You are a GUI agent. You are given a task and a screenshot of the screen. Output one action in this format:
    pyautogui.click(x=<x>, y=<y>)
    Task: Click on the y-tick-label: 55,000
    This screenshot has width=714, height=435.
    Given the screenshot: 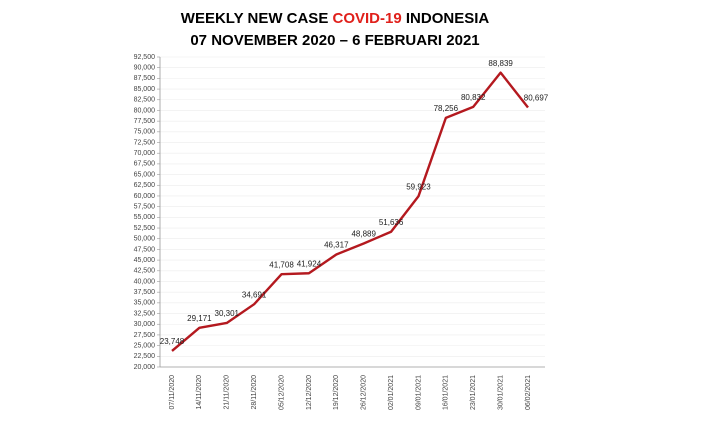 What is the action you would take?
    pyautogui.click(x=145, y=217)
    